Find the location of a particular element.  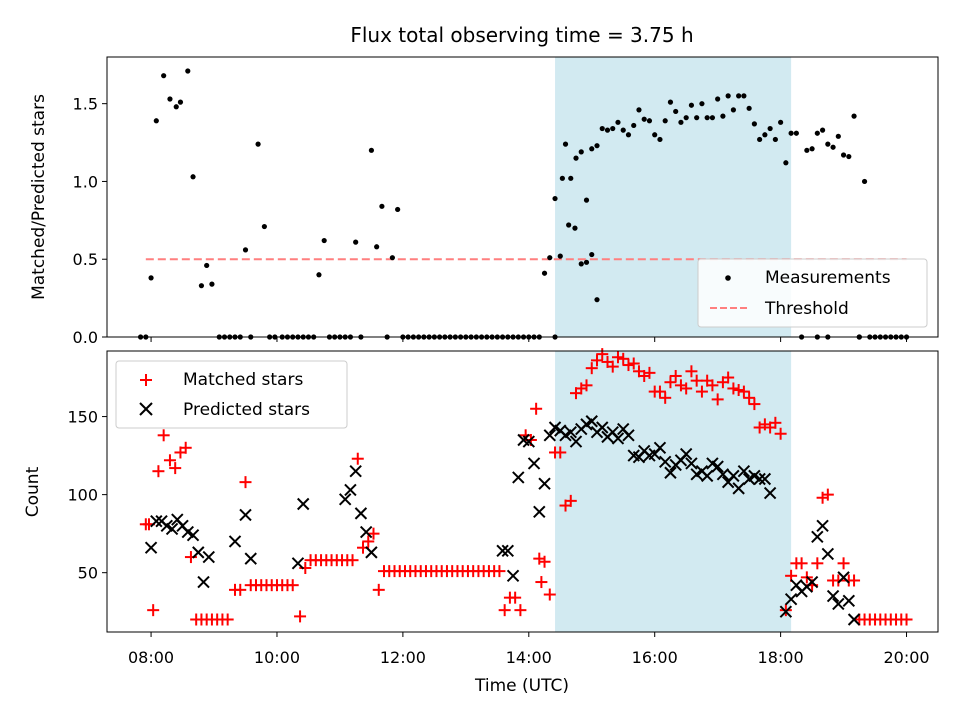

x-tick-label: 14:00 is located at coordinates (529, 657).